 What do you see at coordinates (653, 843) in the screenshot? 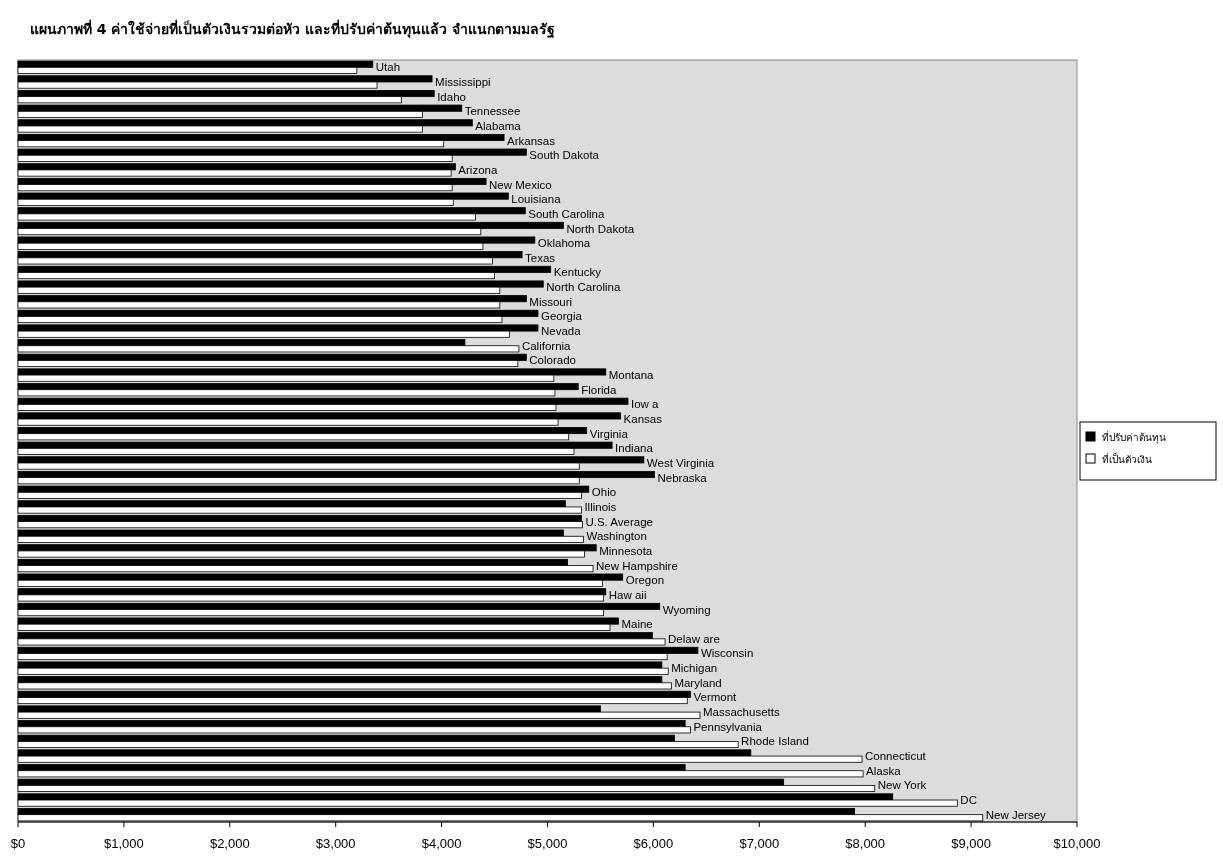
I see `x-tick-label: $6,000` at bounding box center [653, 843].